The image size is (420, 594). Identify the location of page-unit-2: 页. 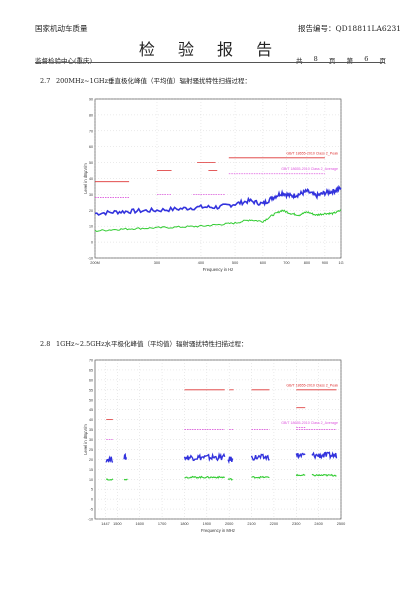
(382, 61).